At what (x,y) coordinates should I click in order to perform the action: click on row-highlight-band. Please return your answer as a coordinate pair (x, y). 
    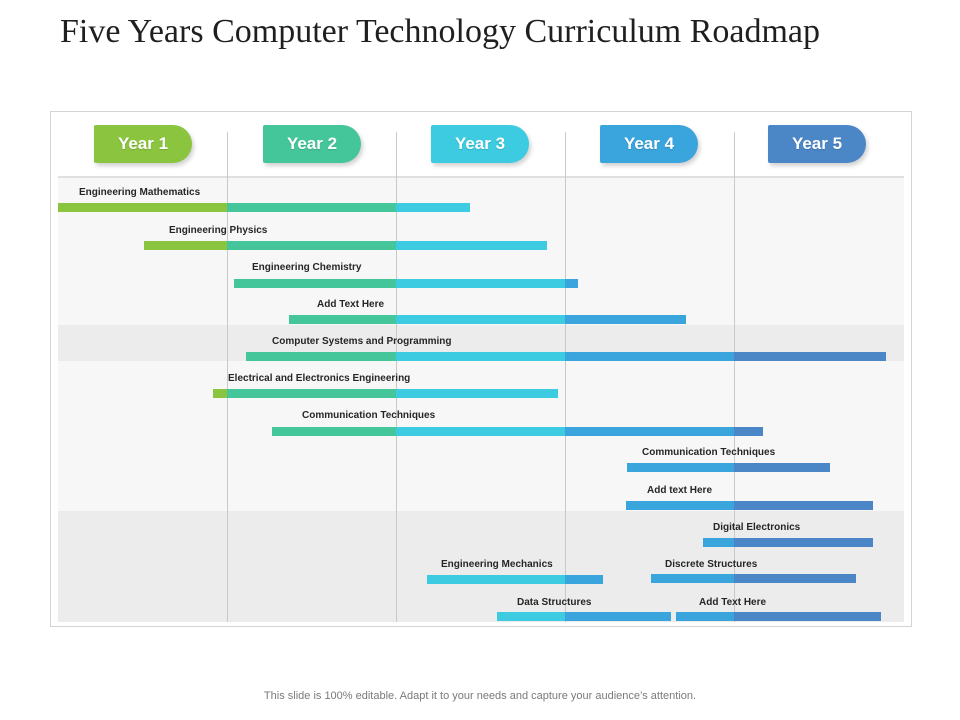
    Looking at the image, I should click on (481, 566).